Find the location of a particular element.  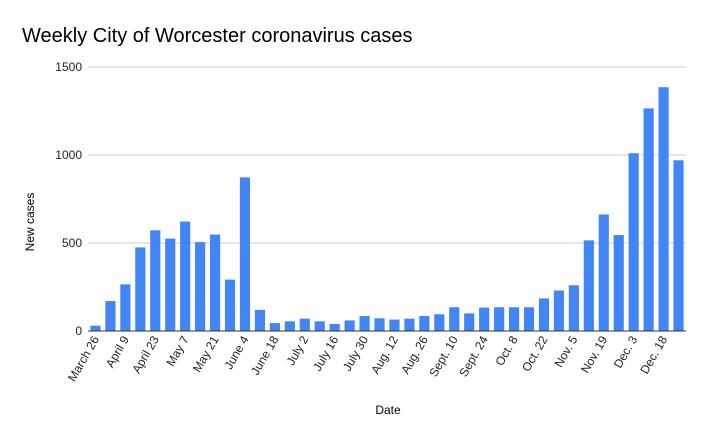

y-axis-title: New cases is located at coordinates (30, 222).